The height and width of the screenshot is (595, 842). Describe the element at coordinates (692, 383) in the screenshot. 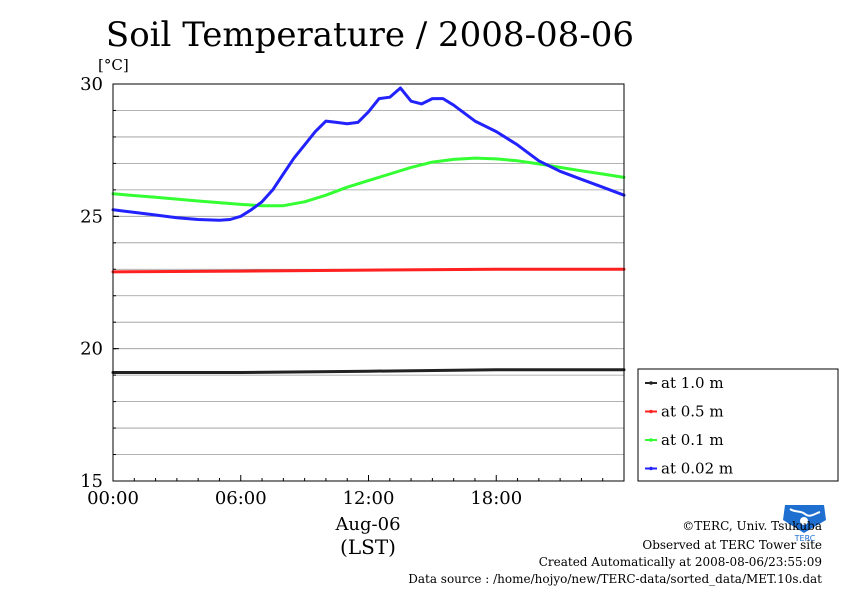

I see `legend-label-0: at 1.0 m` at that location.